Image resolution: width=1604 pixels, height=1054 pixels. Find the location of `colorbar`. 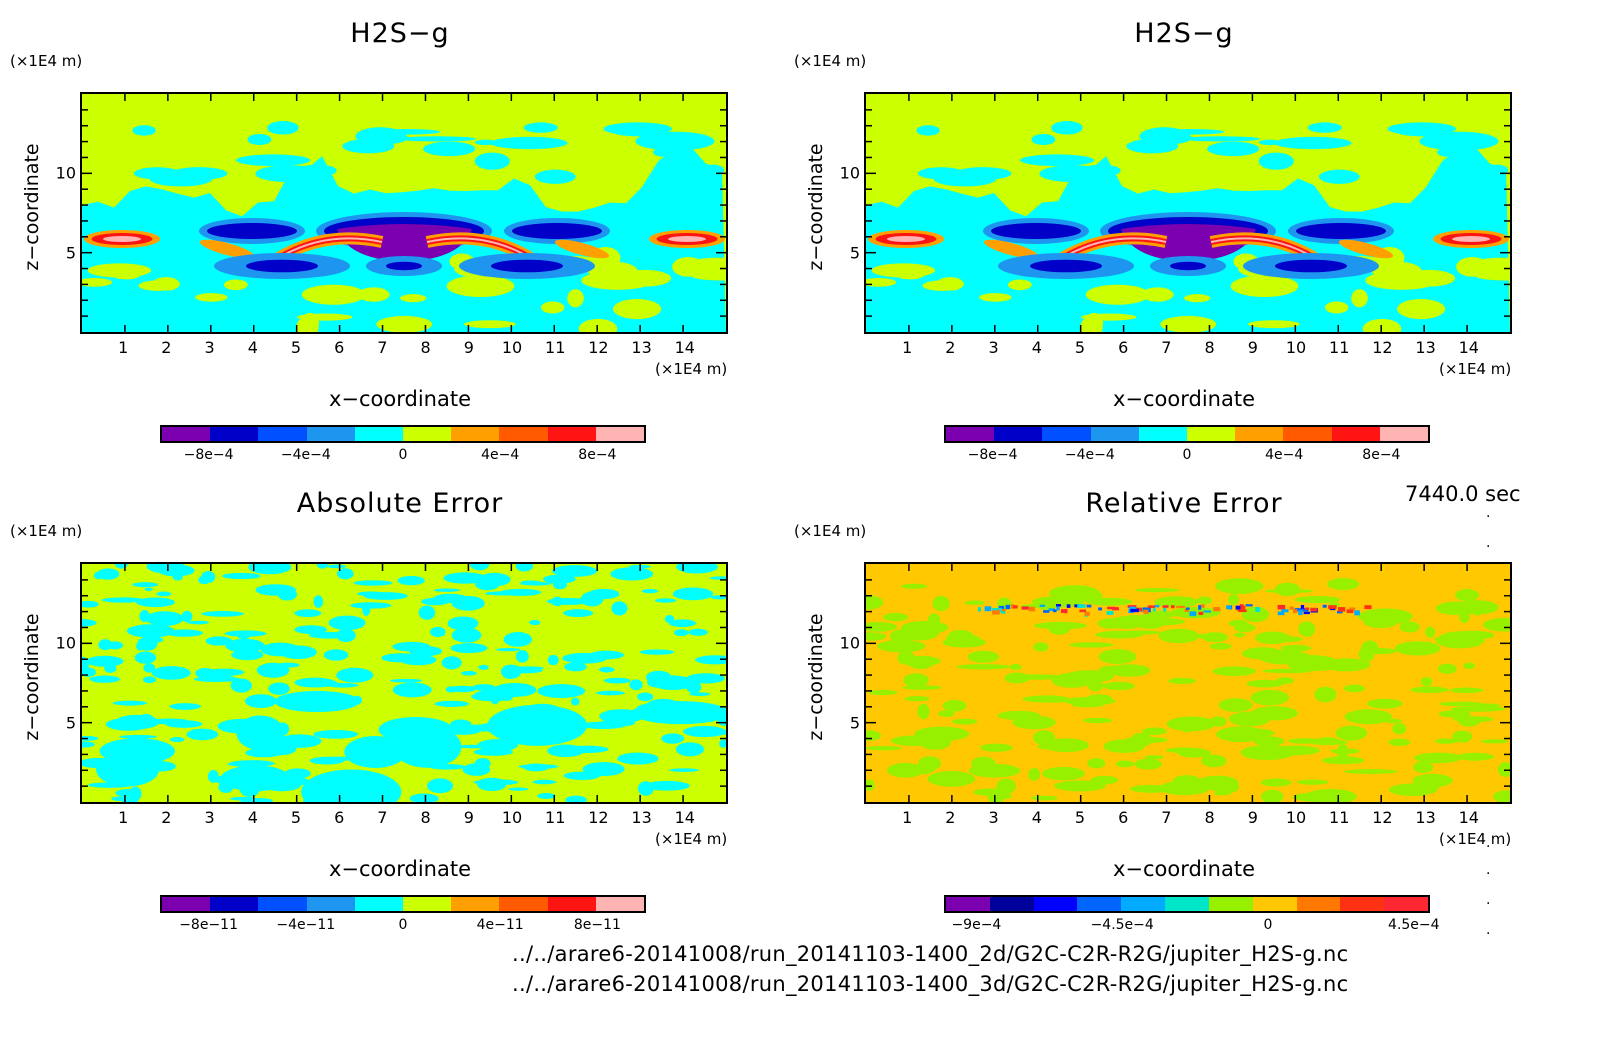

colorbar is located at coordinates (1187, 904).